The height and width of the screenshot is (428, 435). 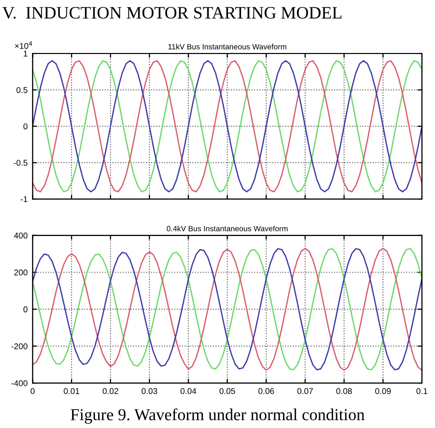 What do you see at coordinates (383, 391) in the screenshot?
I see `x-tick-label: 0.09` at bounding box center [383, 391].